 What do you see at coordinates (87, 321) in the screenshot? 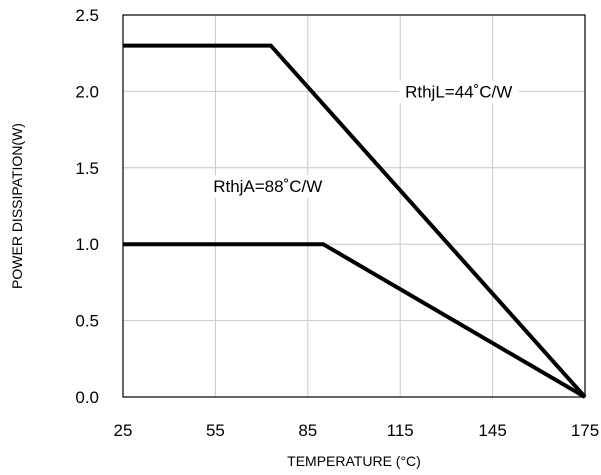
I see `y-tick-label: 0.5` at bounding box center [87, 321].